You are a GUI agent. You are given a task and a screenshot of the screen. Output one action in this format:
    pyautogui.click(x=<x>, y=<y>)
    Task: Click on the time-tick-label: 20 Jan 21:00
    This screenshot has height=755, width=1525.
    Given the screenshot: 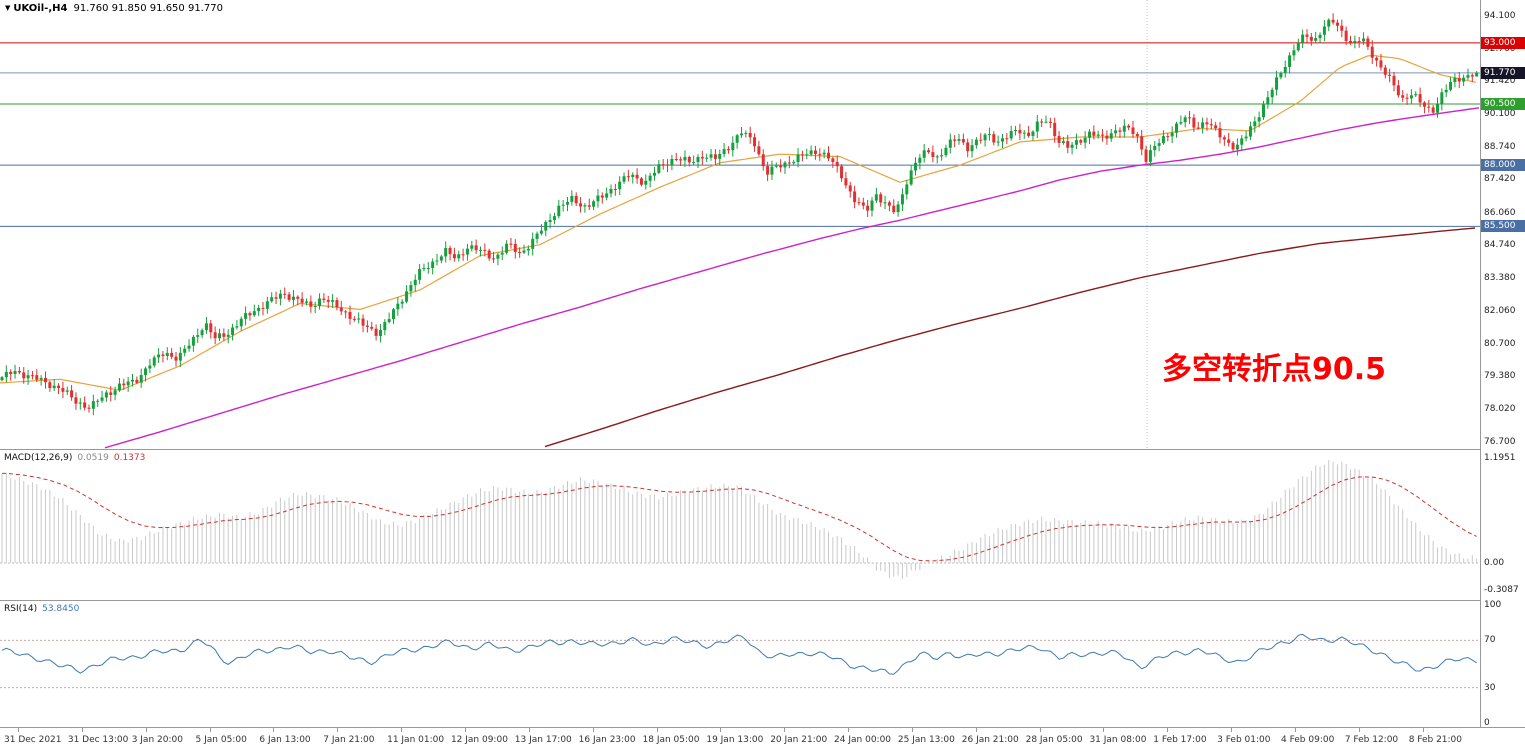 What is the action you would take?
    pyautogui.click(x=799, y=740)
    